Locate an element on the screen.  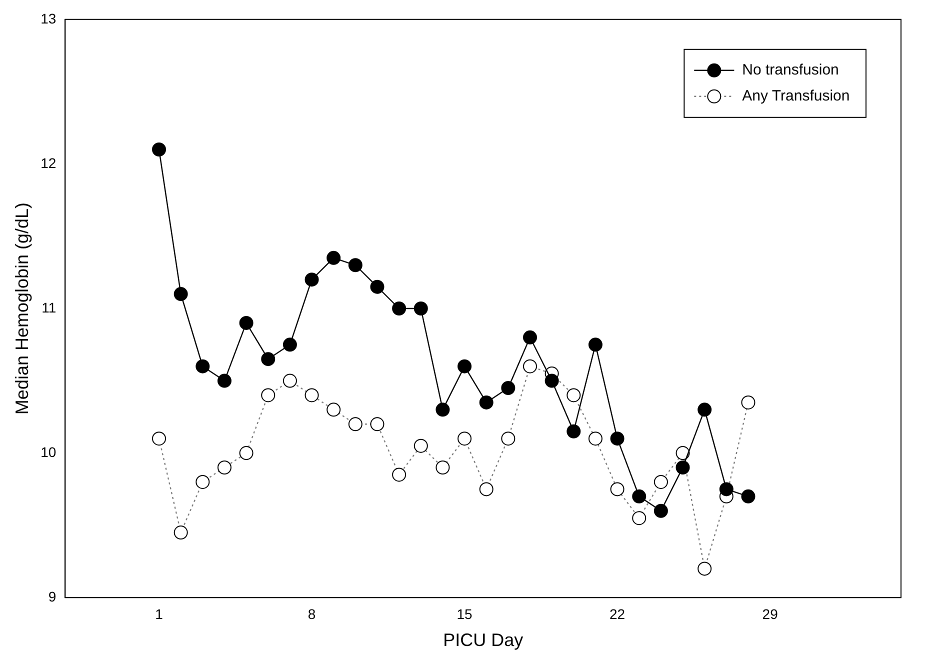
y-tick-label: 13 is located at coordinates (48, 18).